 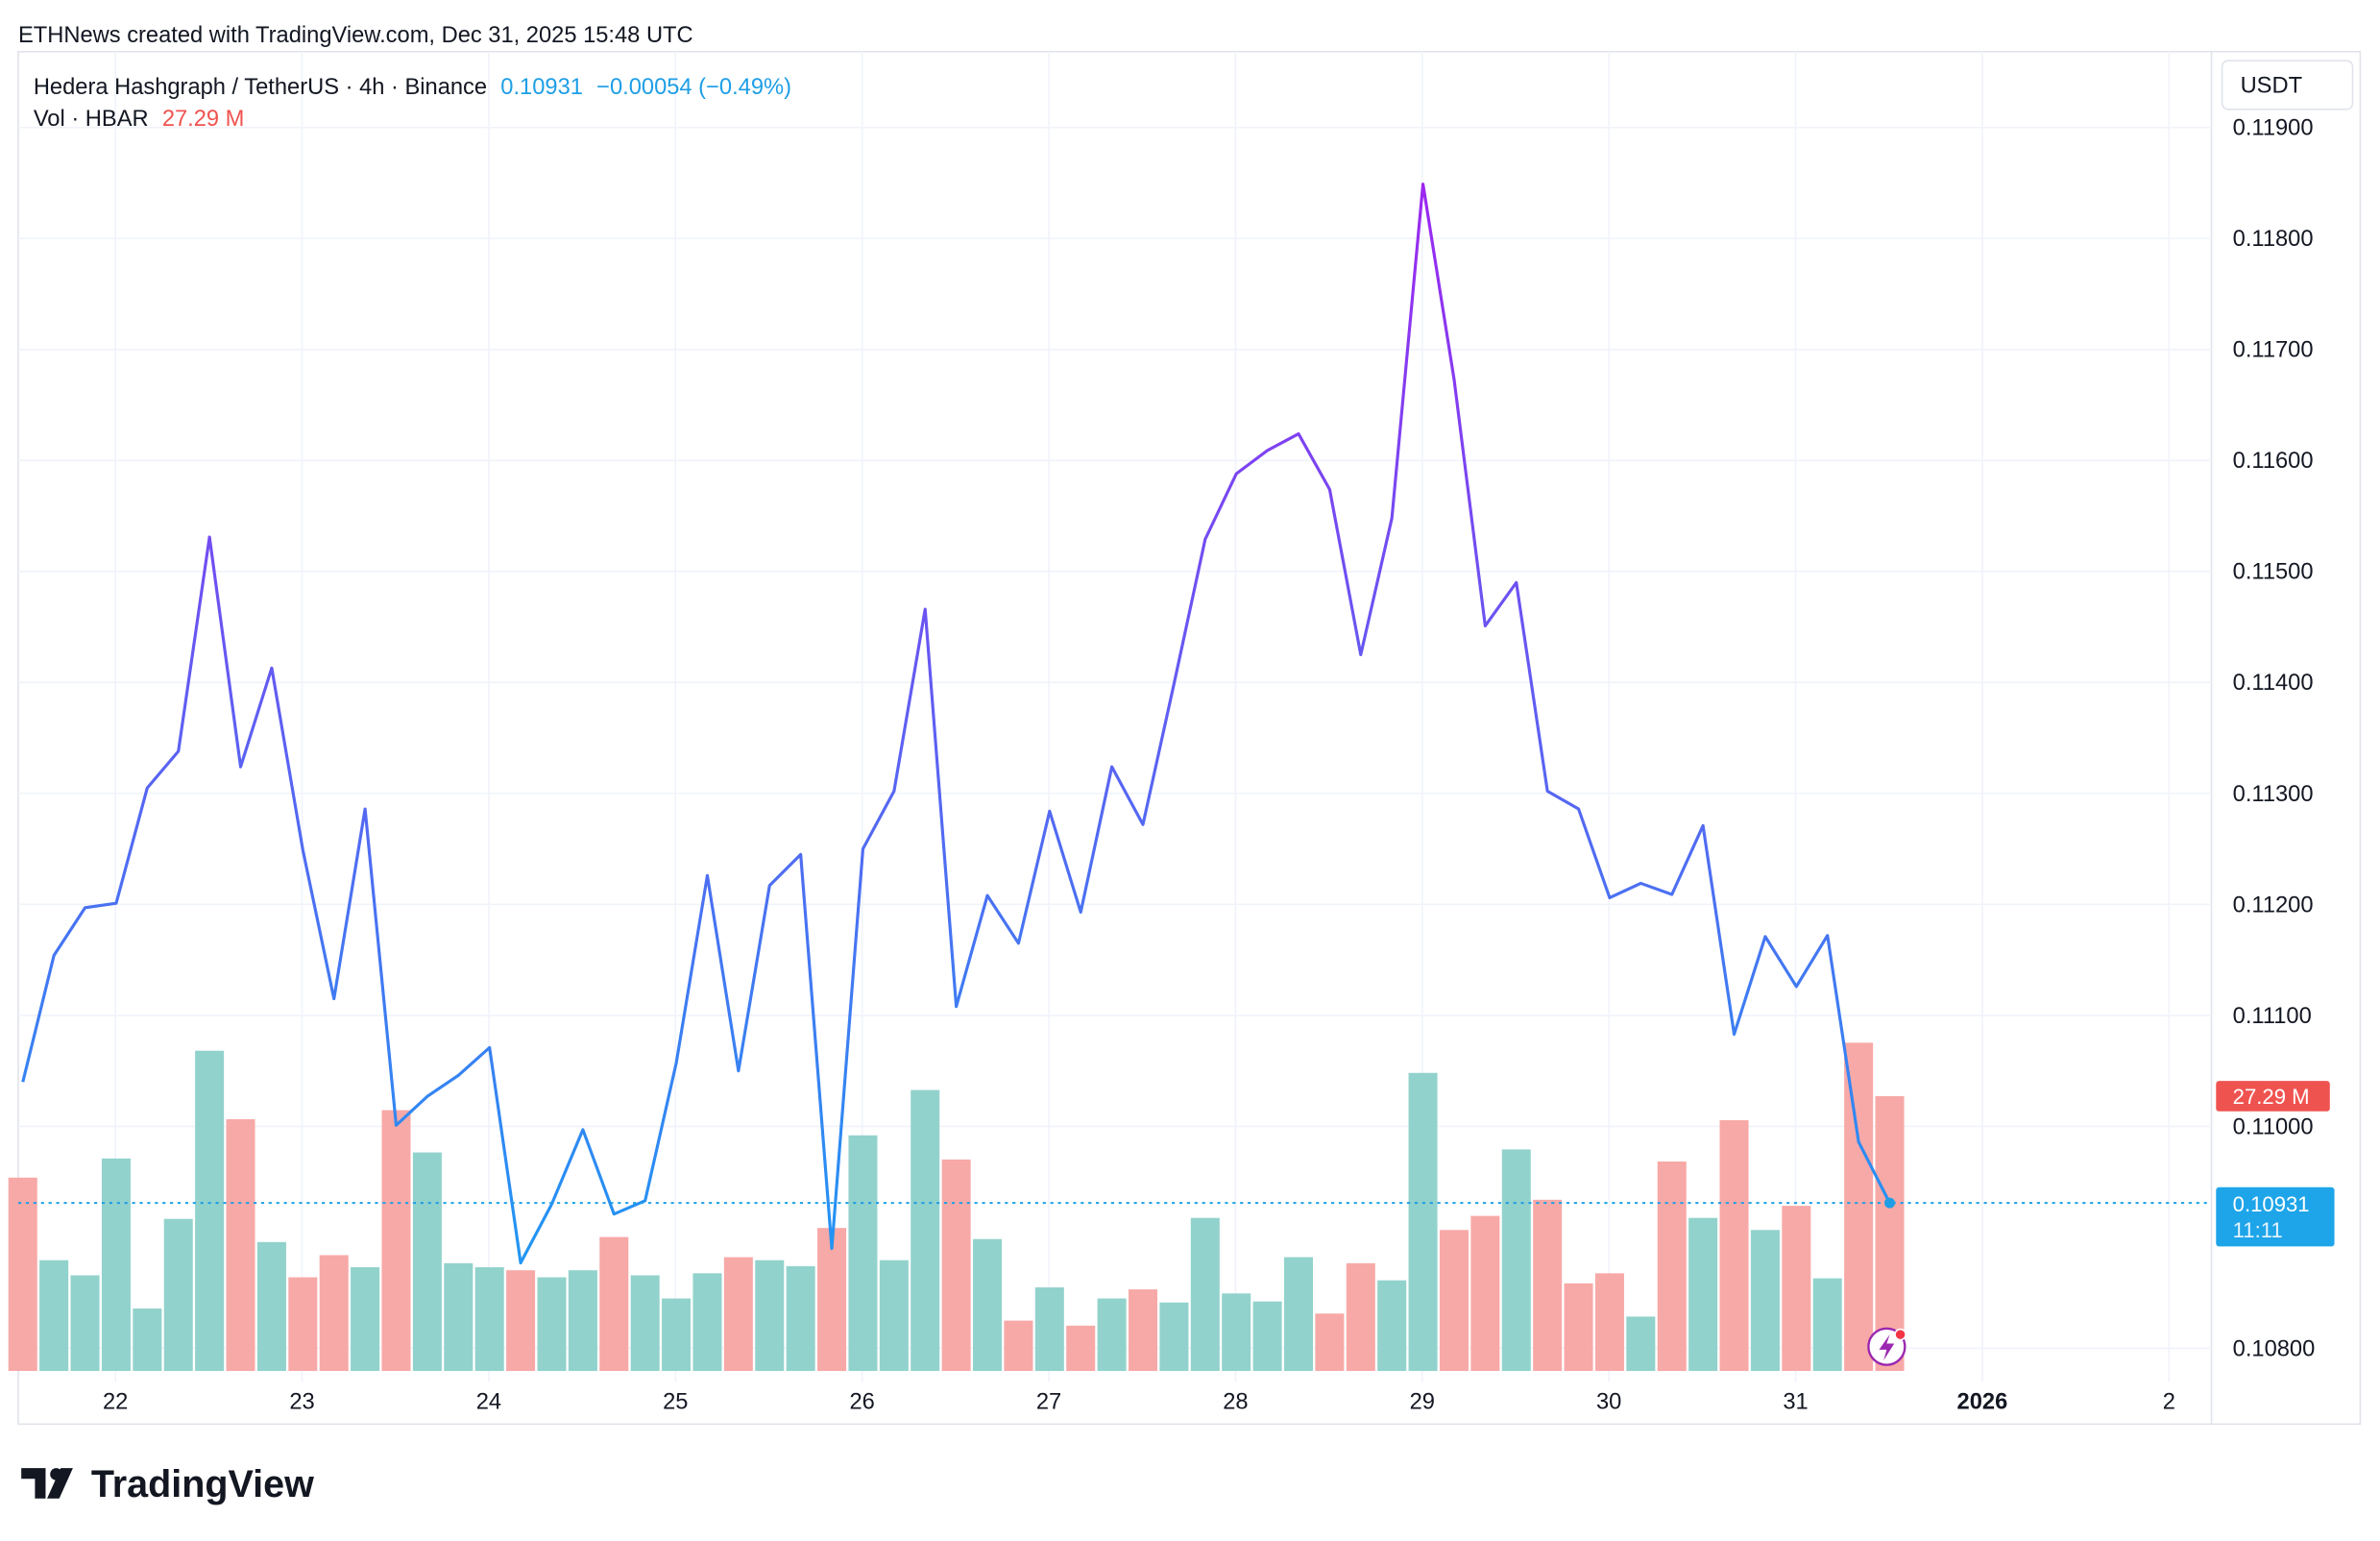 What do you see at coordinates (1608, 1403) in the screenshot?
I see `x-tick-label: 30` at bounding box center [1608, 1403].